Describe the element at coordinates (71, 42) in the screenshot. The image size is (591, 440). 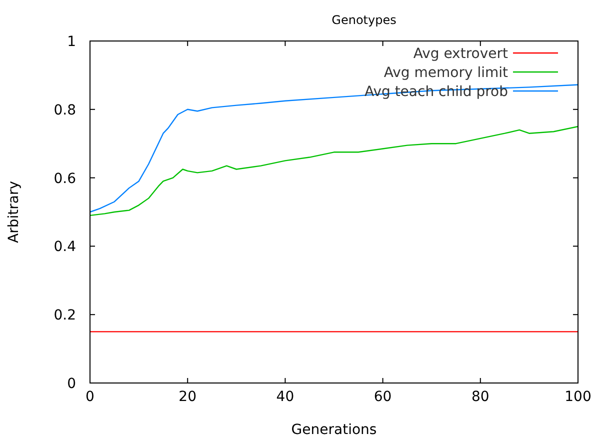
I see `y-tick-label: 1` at that location.